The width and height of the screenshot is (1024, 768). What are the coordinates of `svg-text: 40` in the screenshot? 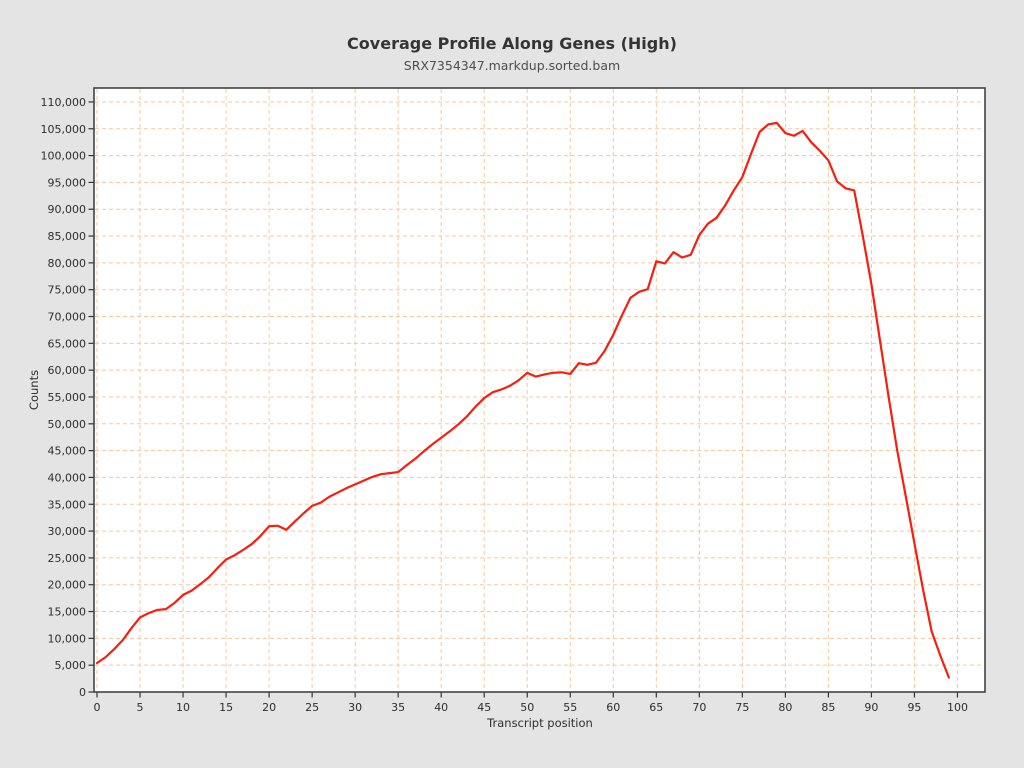 It's located at (441, 707).